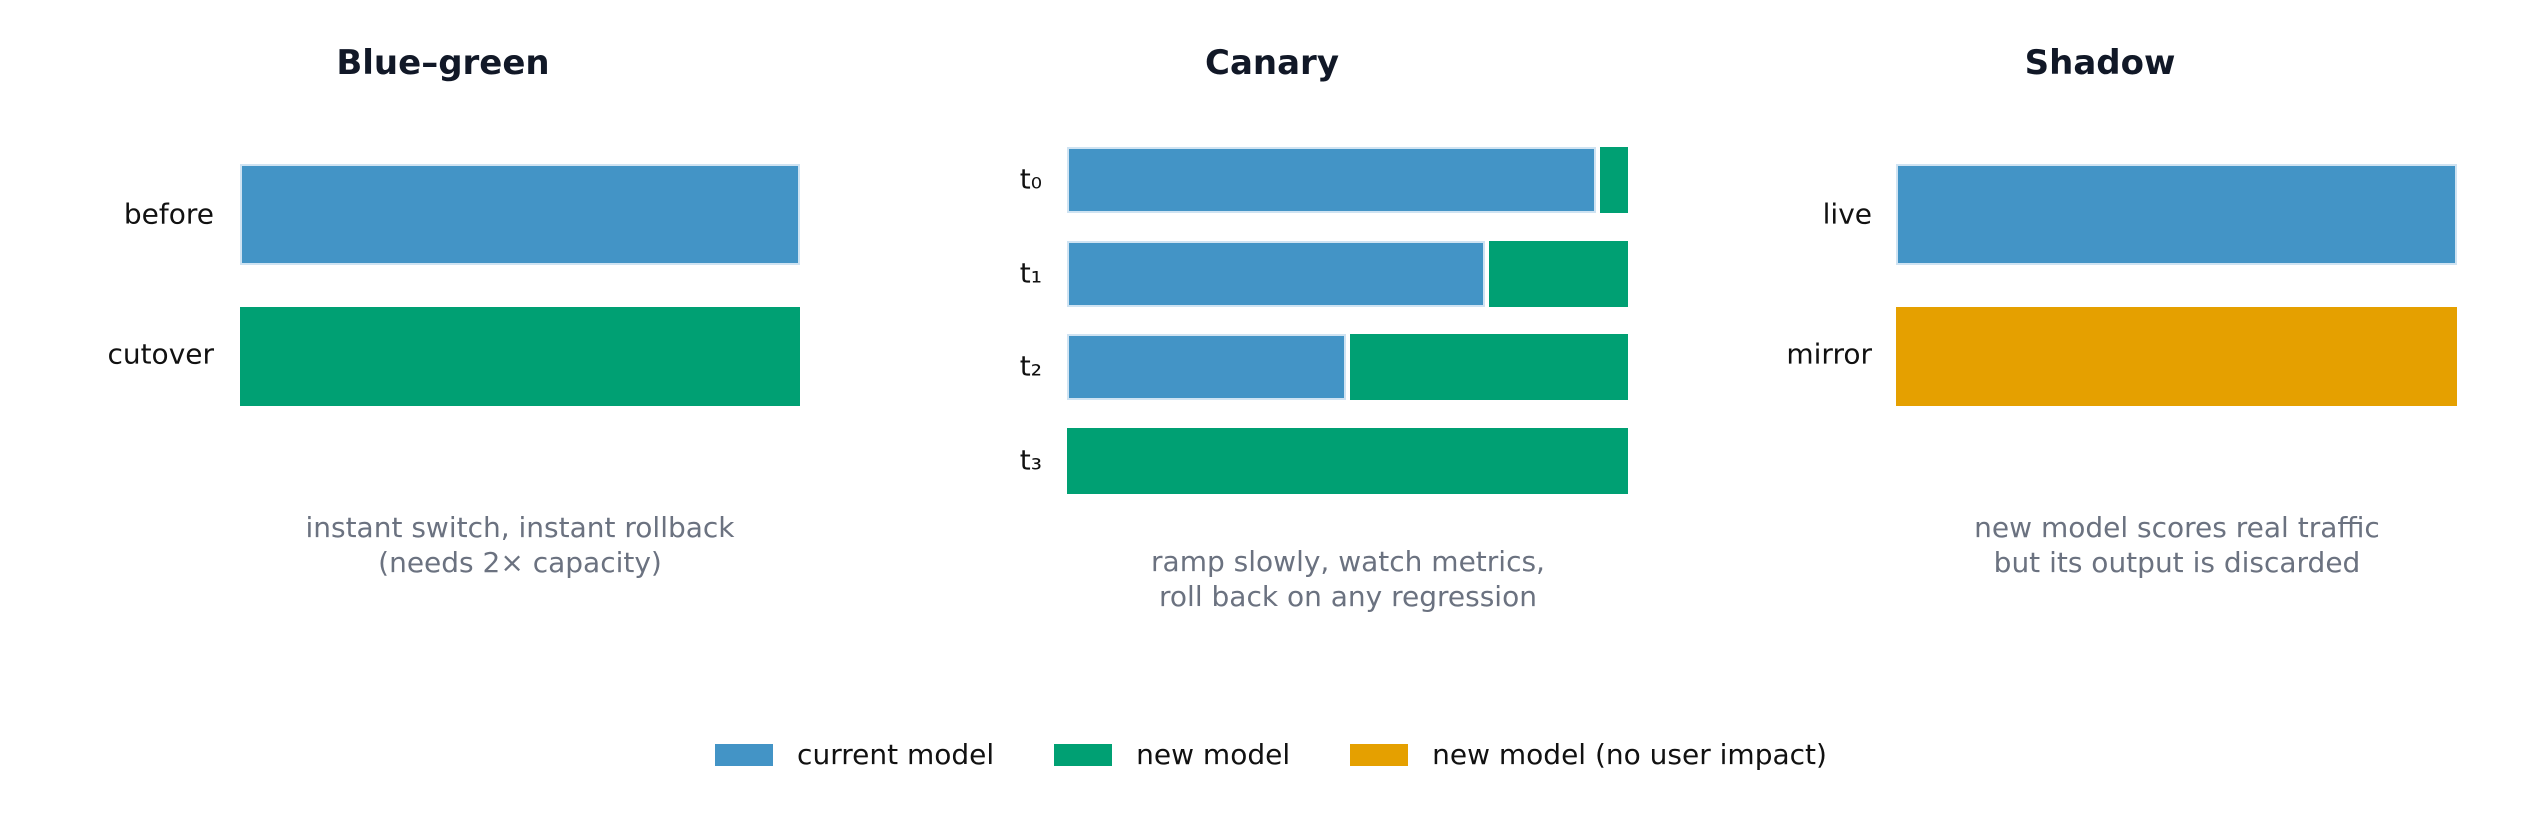  What do you see at coordinates (1347, 367) in the screenshot?
I see `bar-t2` at bounding box center [1347, 367].